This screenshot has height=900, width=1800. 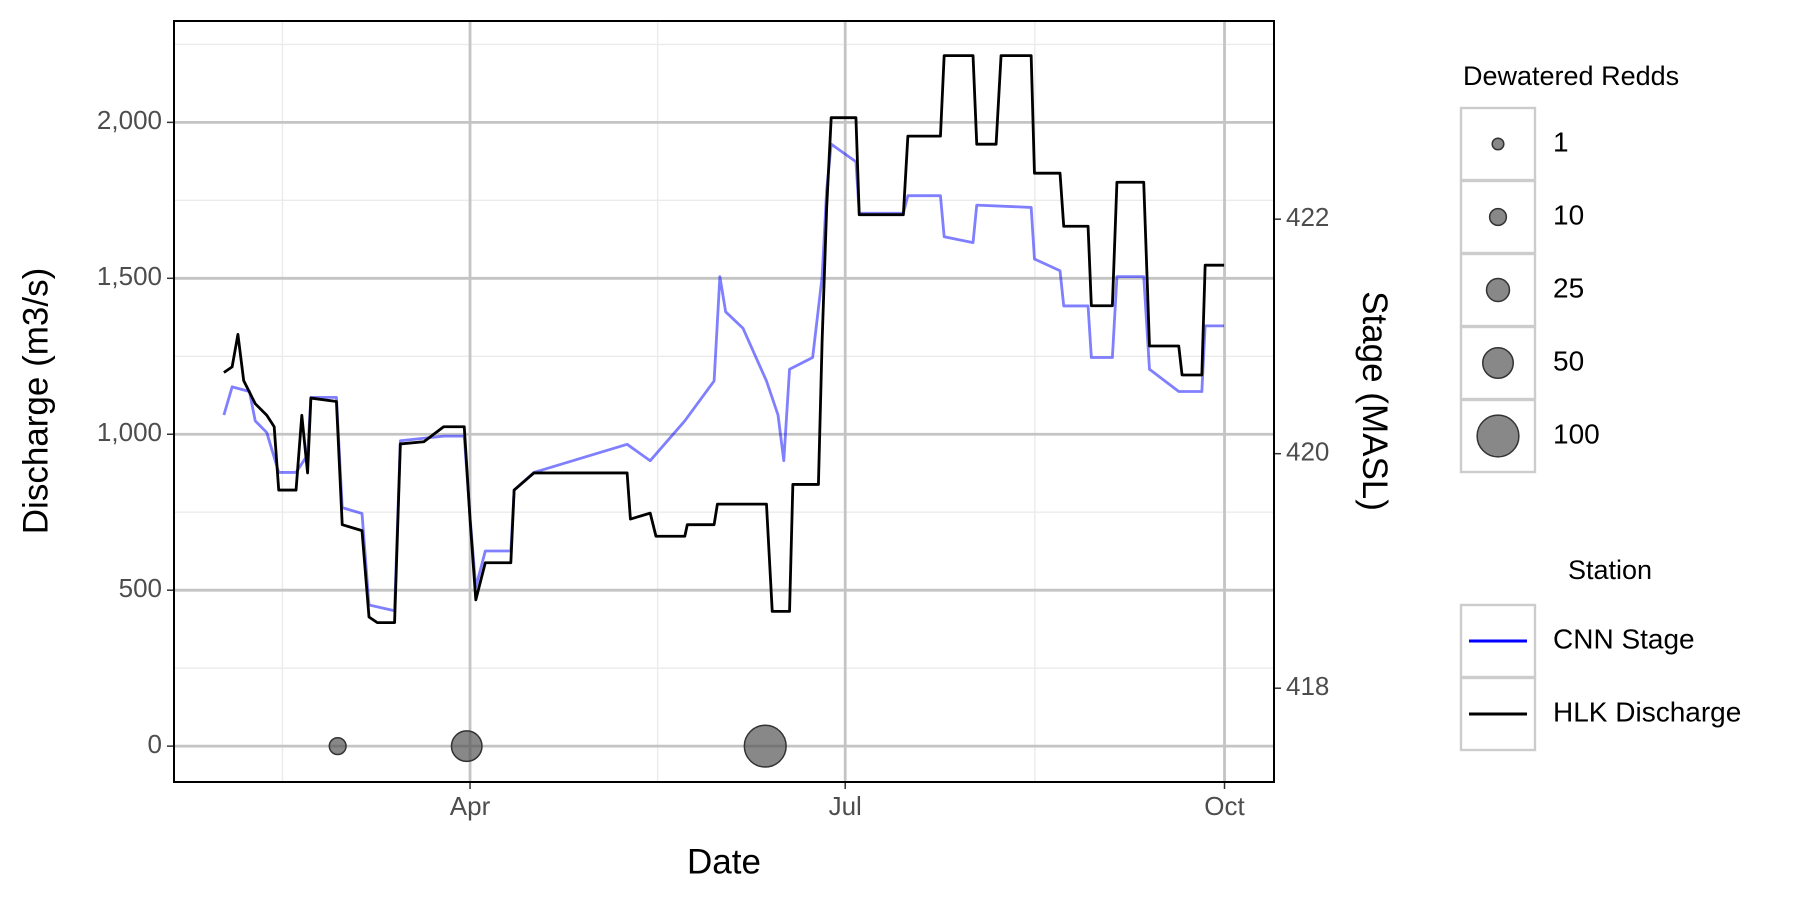 I want to click on y-axis-title: Discharge (m3/s), so click(x=35, y=401).